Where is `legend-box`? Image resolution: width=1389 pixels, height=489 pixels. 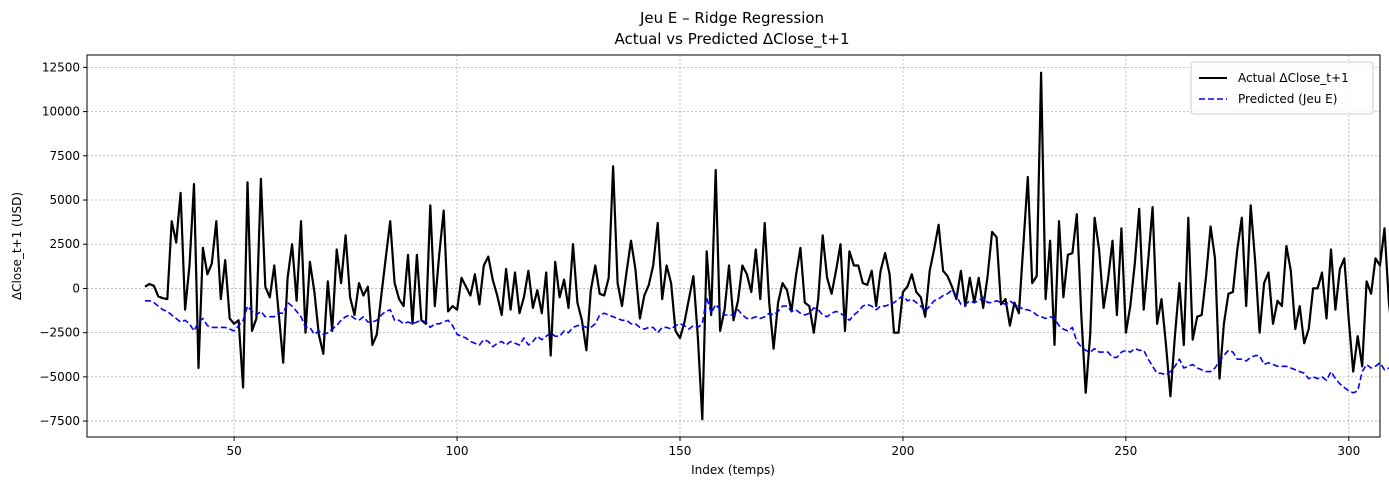
legend-box is located at coordinates (1282, 88).